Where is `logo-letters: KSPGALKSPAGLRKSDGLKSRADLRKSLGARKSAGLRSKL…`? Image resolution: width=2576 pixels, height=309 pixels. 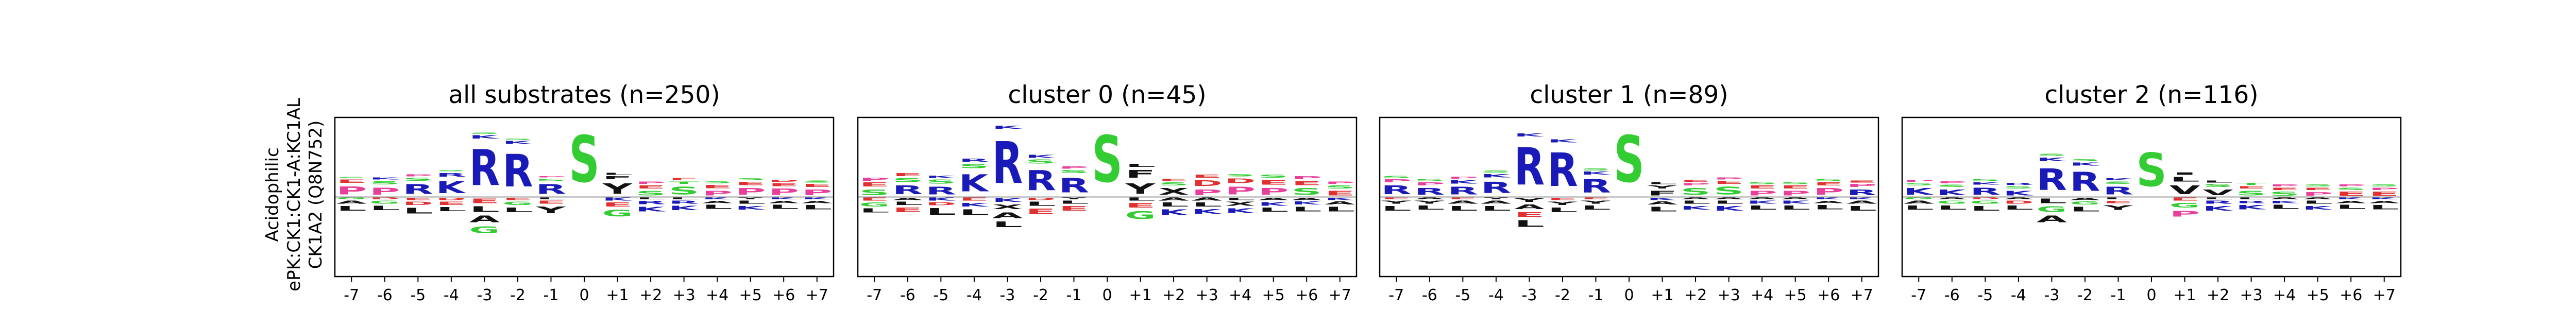 logo-letters: KSPGALKSPAGLRKSDGLKSRADLRKSLGARKSAGLRSKL… is located at coordinates (2152, 184).